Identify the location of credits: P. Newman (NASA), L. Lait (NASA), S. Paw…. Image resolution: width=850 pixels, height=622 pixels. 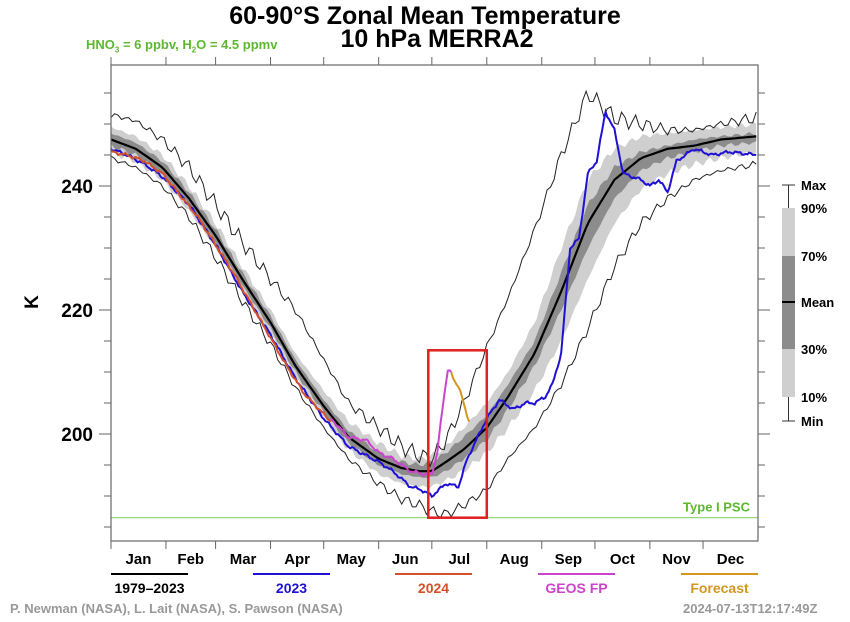
(176, 608).